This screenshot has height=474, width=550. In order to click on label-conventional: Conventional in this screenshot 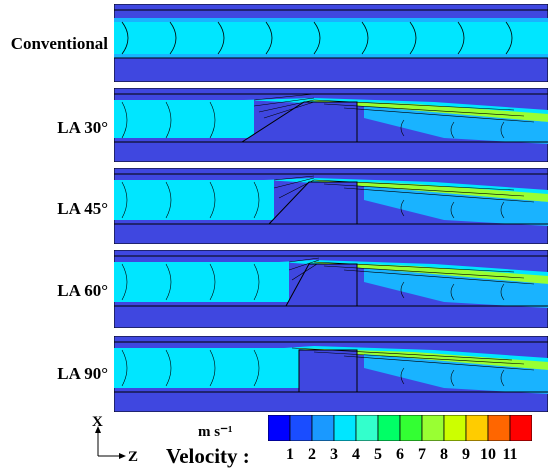, I will do `click(59, 43)`.